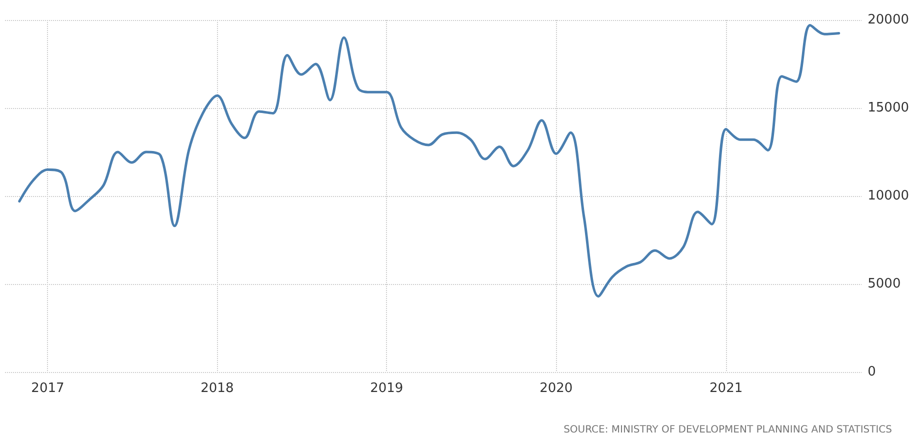 The height and width of the screenshot is (441, 912). I want to click on y-tick-label: 5000, so click(884, 284).